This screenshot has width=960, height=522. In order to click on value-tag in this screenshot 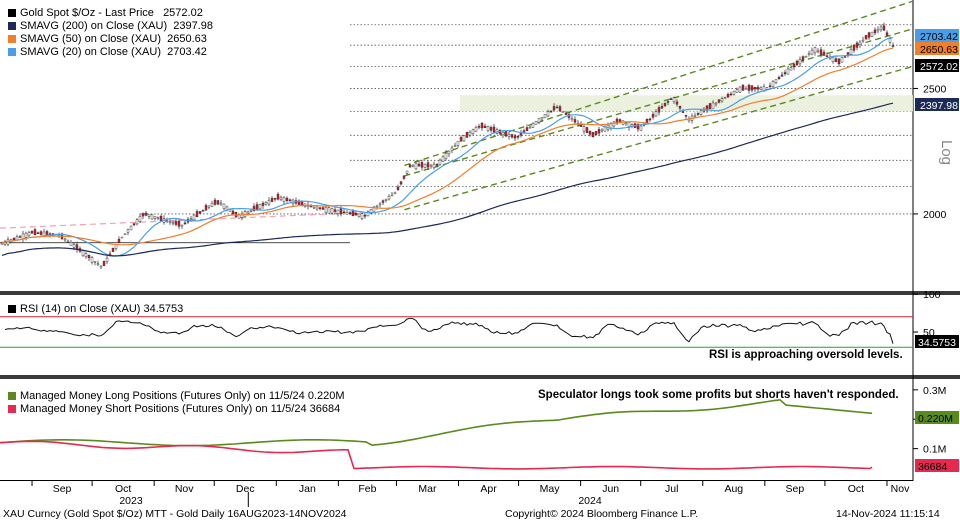, I will do `click(937, 104)`.